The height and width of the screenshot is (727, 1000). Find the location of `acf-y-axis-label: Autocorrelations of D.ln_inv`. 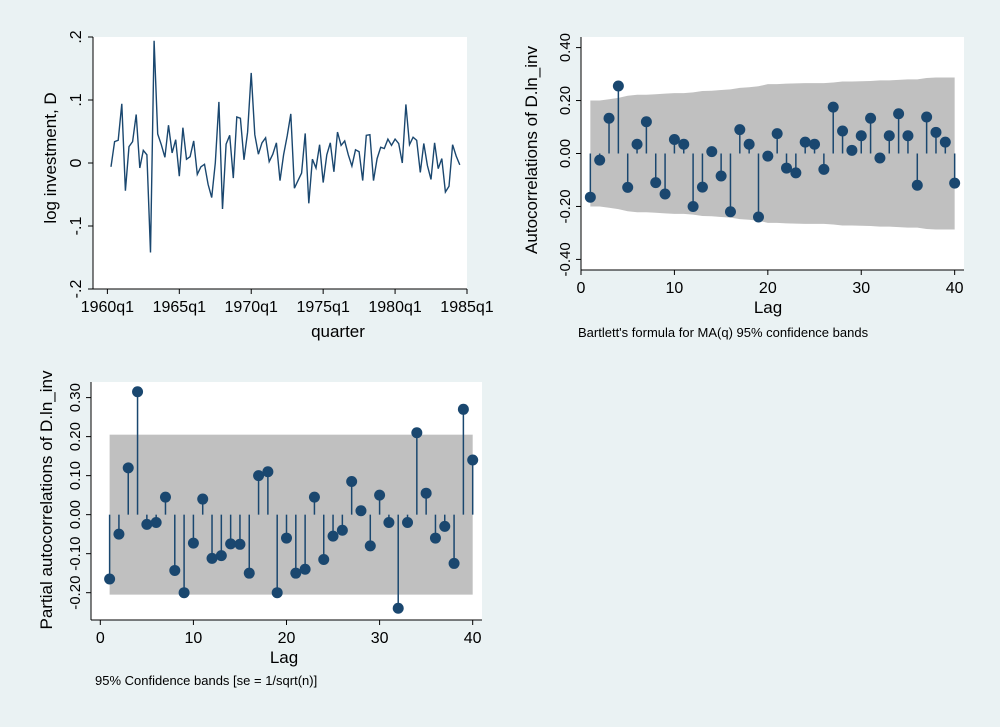

acf-y-axis-label: Autocorrelations of D.ln_inv is located at coordinates (531, 150).